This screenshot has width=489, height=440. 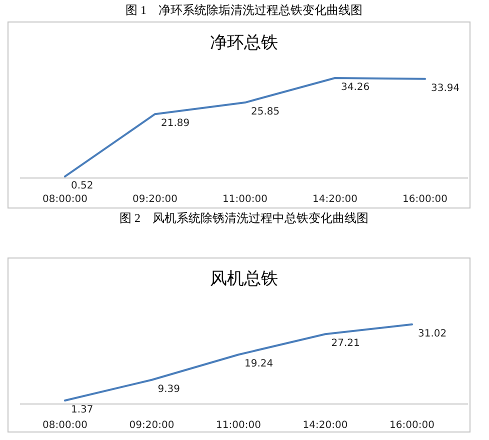 What do you see at coordinates (82, 410) in the screenshot?
I see `data-label: 1.37` at bounding box center [82, 410].